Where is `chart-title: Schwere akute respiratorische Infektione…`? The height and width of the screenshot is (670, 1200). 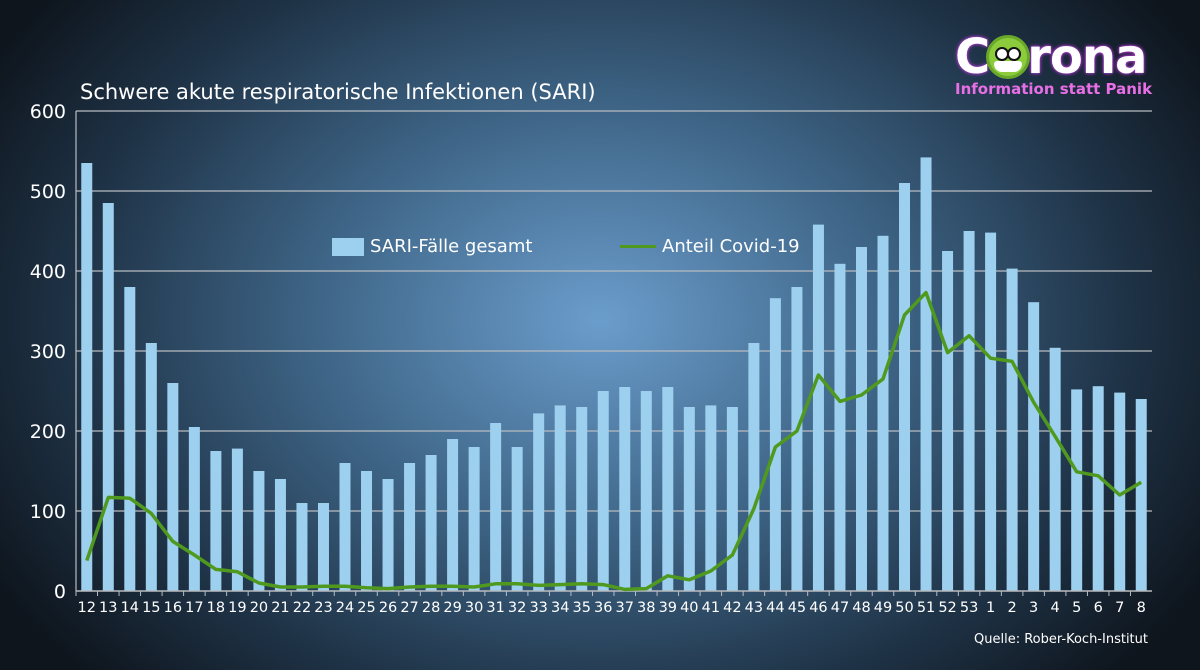
chart-title: Schwere akute respiratorische Infektione… is located at coordinates (338, 92).